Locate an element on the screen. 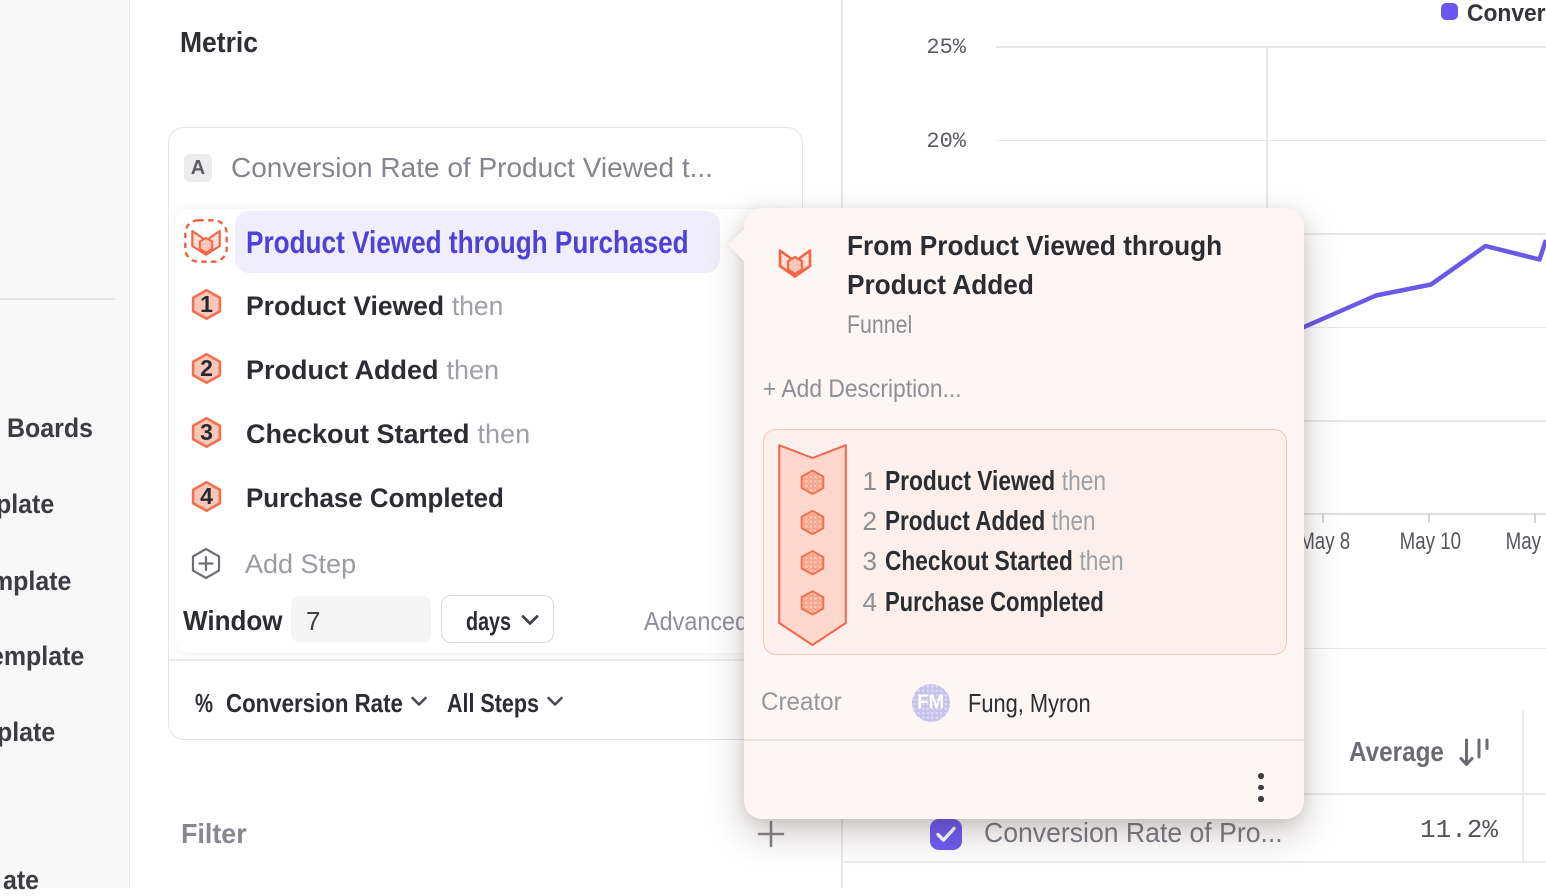 This screenshot has height=896, width=1546. svg-text: 3 is located at coordinates (206, 432).